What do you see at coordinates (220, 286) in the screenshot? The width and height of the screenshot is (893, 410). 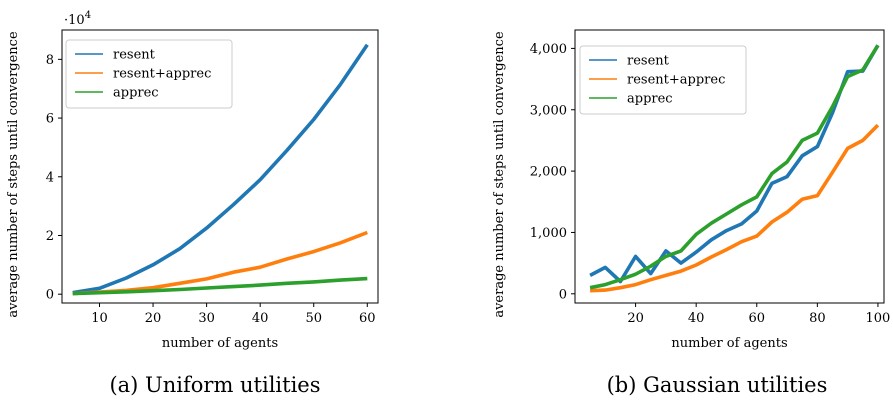 I see `series-line-apprec` at bounding box center [220, 286].